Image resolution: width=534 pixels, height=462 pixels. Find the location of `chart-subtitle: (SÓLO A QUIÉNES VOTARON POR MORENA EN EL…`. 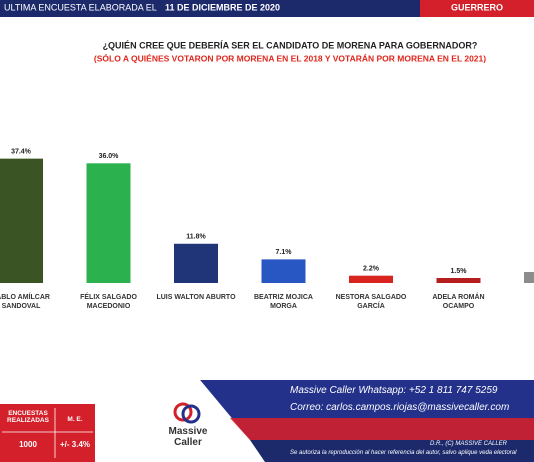

chart-subtitle: (SÓLO A QUIÉNES VOTARON POR MORENA EN EL… is located at coordinates (290, 57).